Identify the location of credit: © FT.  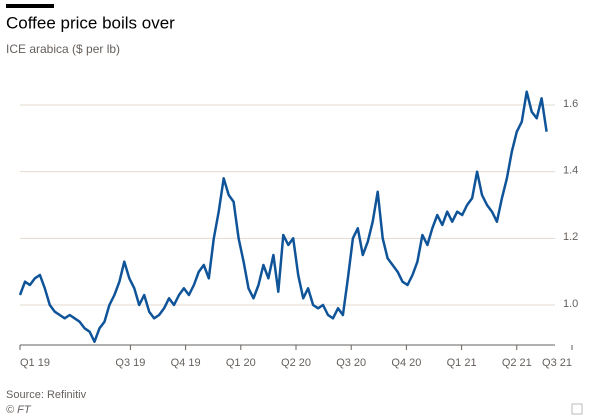
(19, 410).